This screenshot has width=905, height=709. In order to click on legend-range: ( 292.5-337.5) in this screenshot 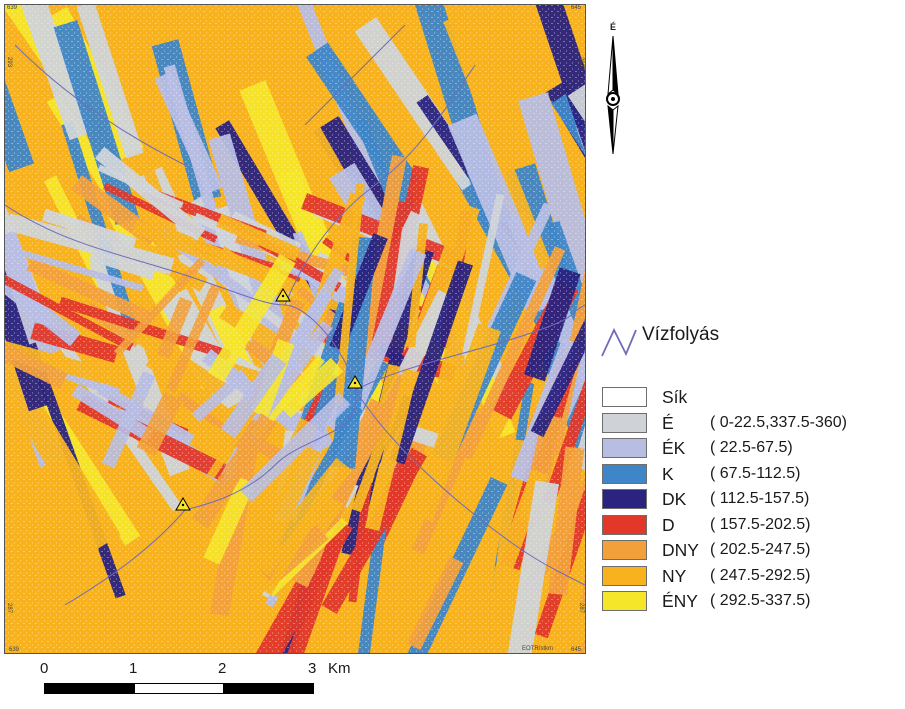, I will do `click(760, 600)`.